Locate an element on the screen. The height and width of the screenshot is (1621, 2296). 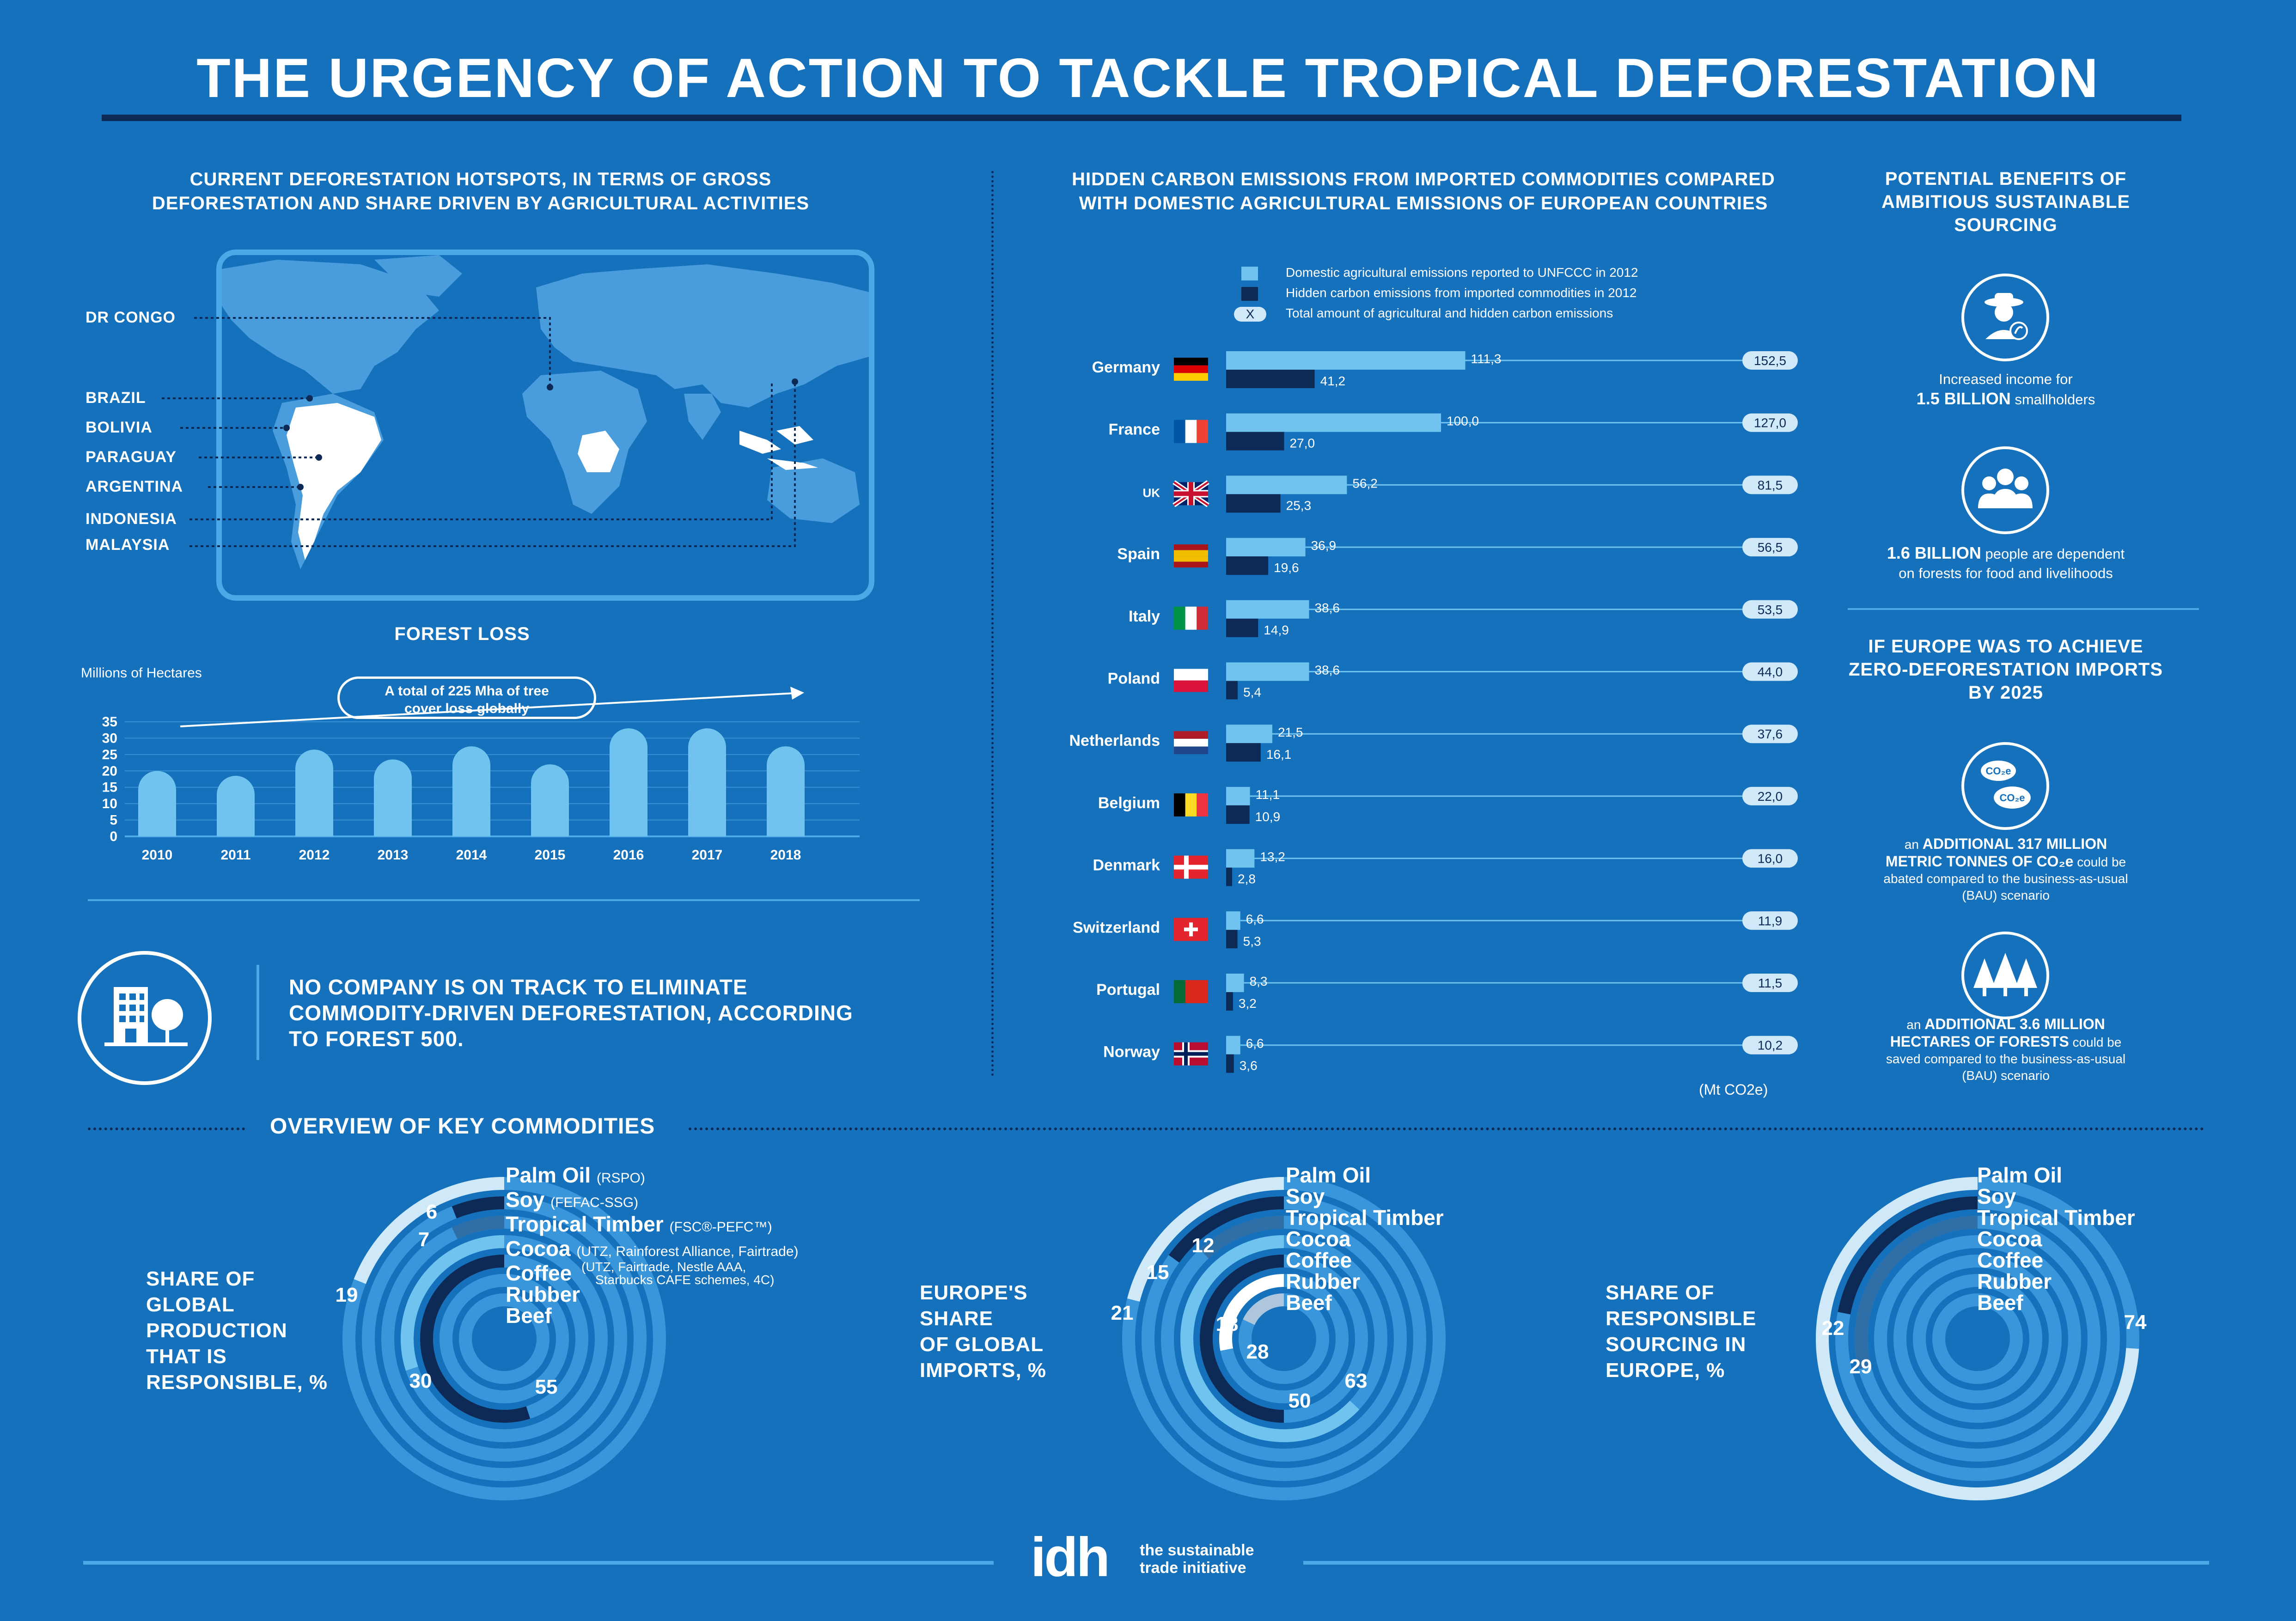
total-value: 11,9 is located at coordinates (1770, 921).